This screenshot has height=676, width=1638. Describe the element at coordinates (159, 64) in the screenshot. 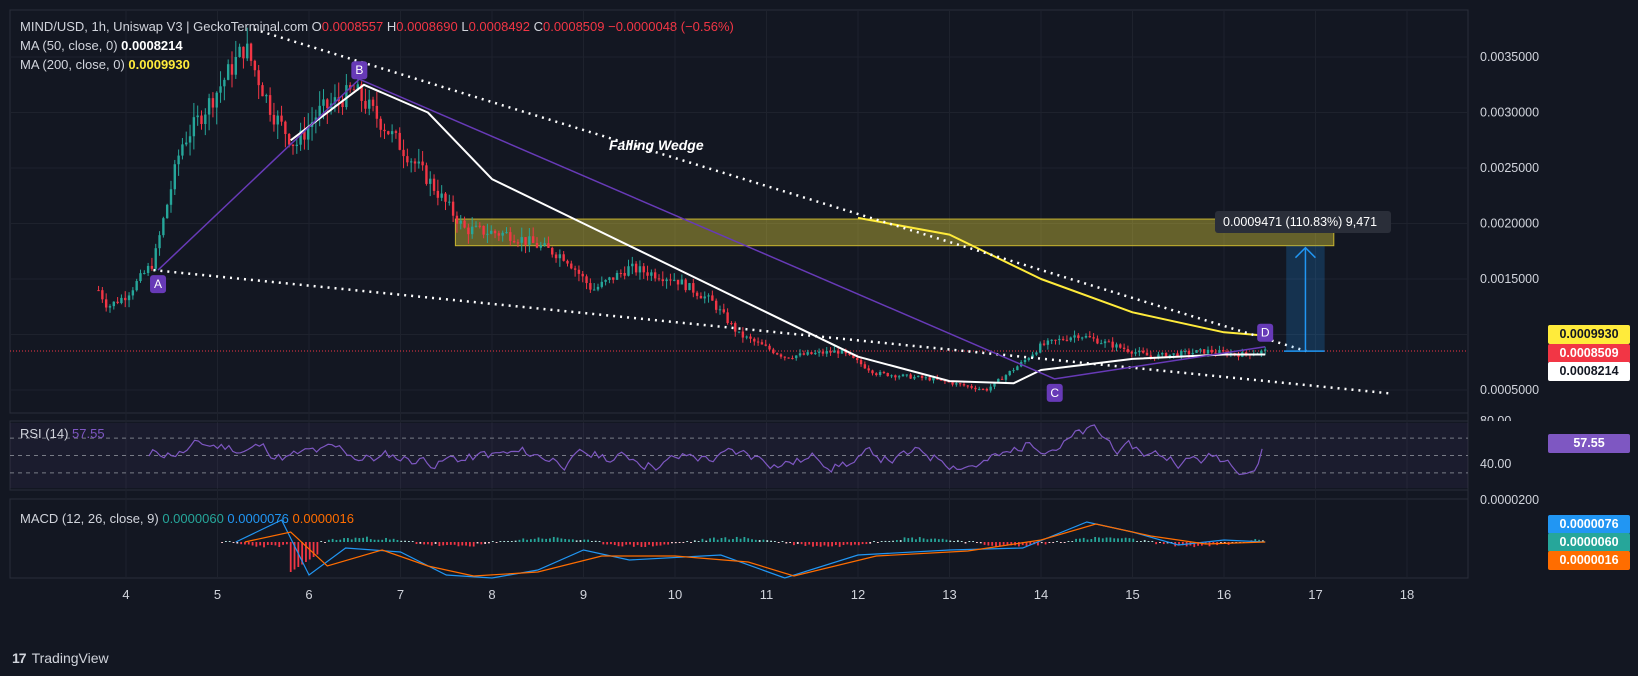

I see `ma200-value: 0.0009930` at that location.